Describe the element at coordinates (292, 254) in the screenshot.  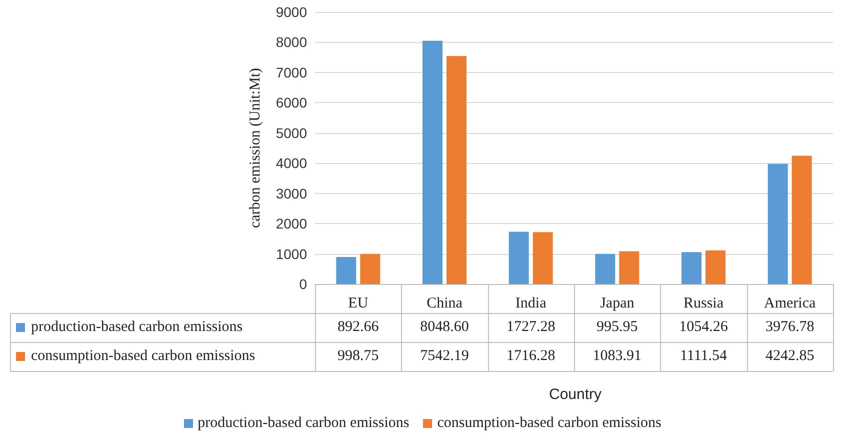
I see `y-tick-label: 1000` at that location.